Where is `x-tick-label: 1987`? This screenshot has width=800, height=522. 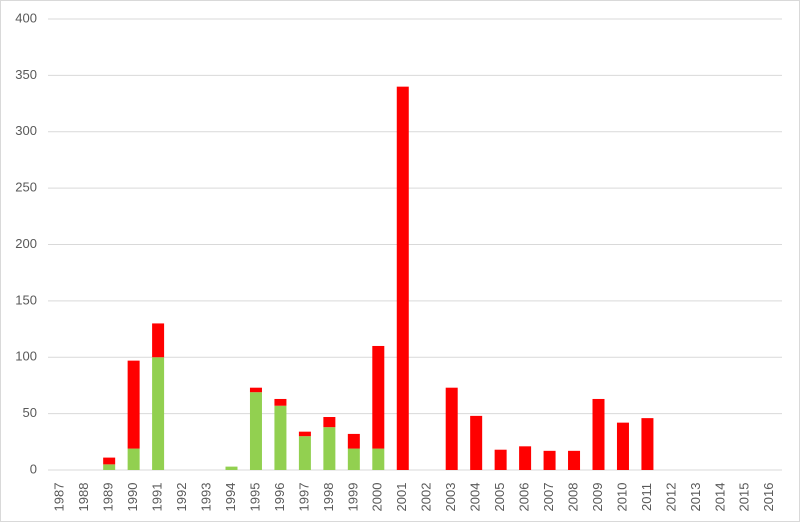
x-tick-label: 1987 is located at coordinates (59, 497).